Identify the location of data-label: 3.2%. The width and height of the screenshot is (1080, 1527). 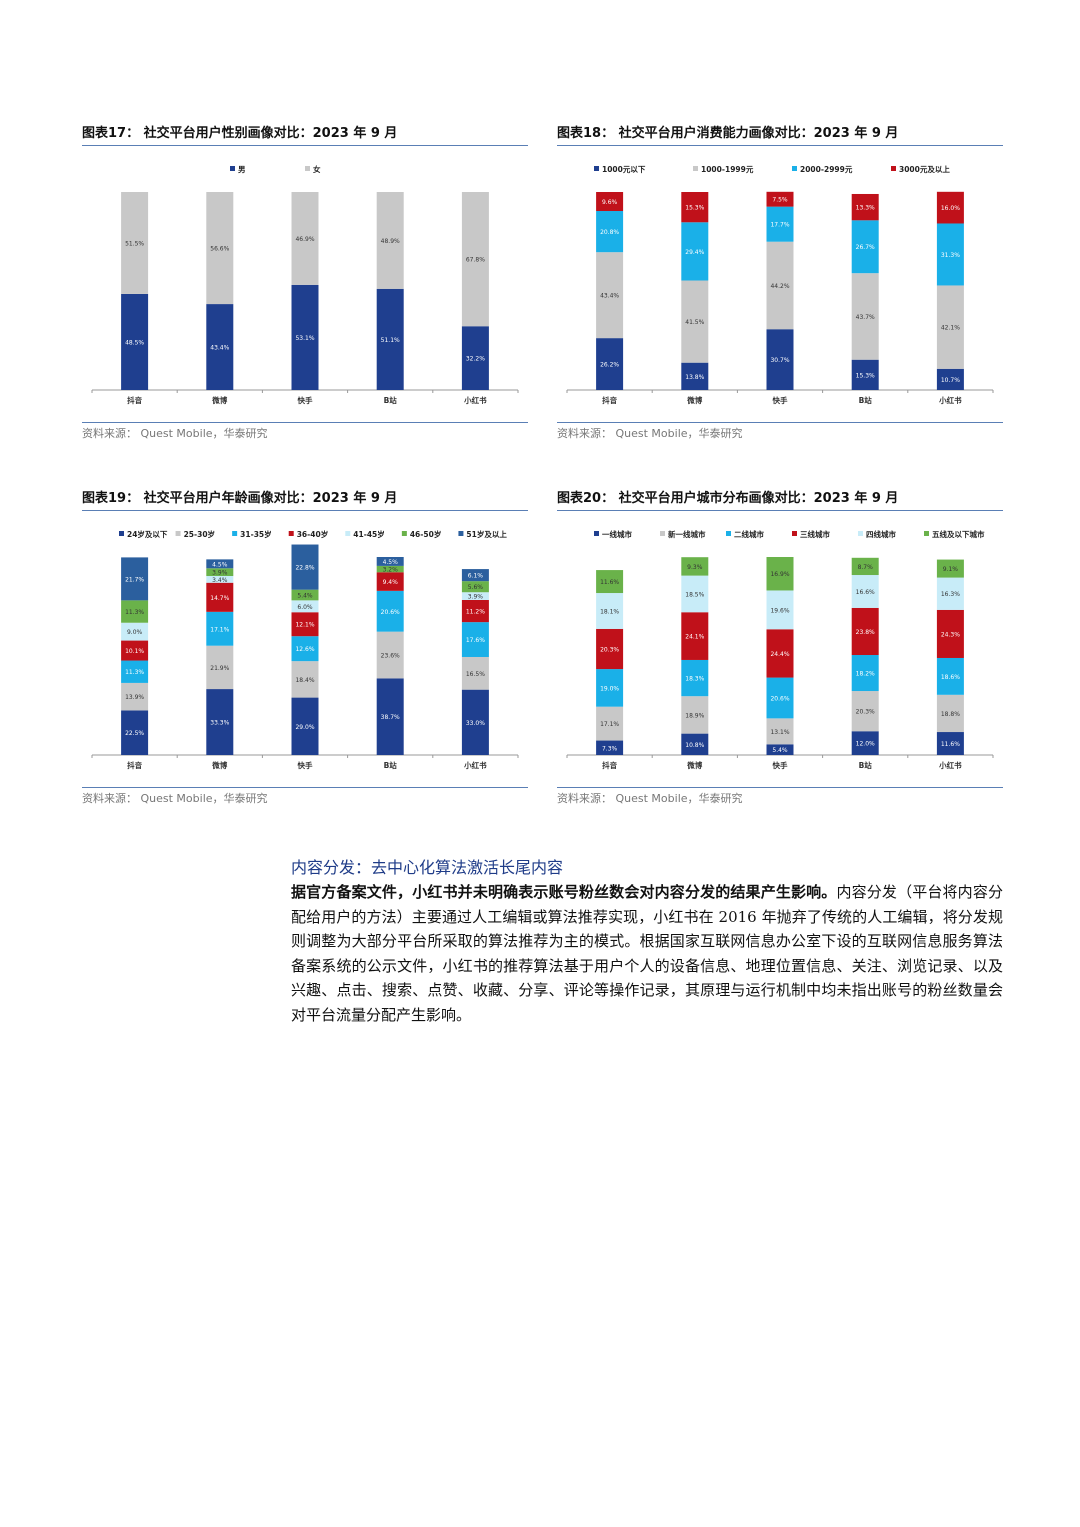
(391, 570).